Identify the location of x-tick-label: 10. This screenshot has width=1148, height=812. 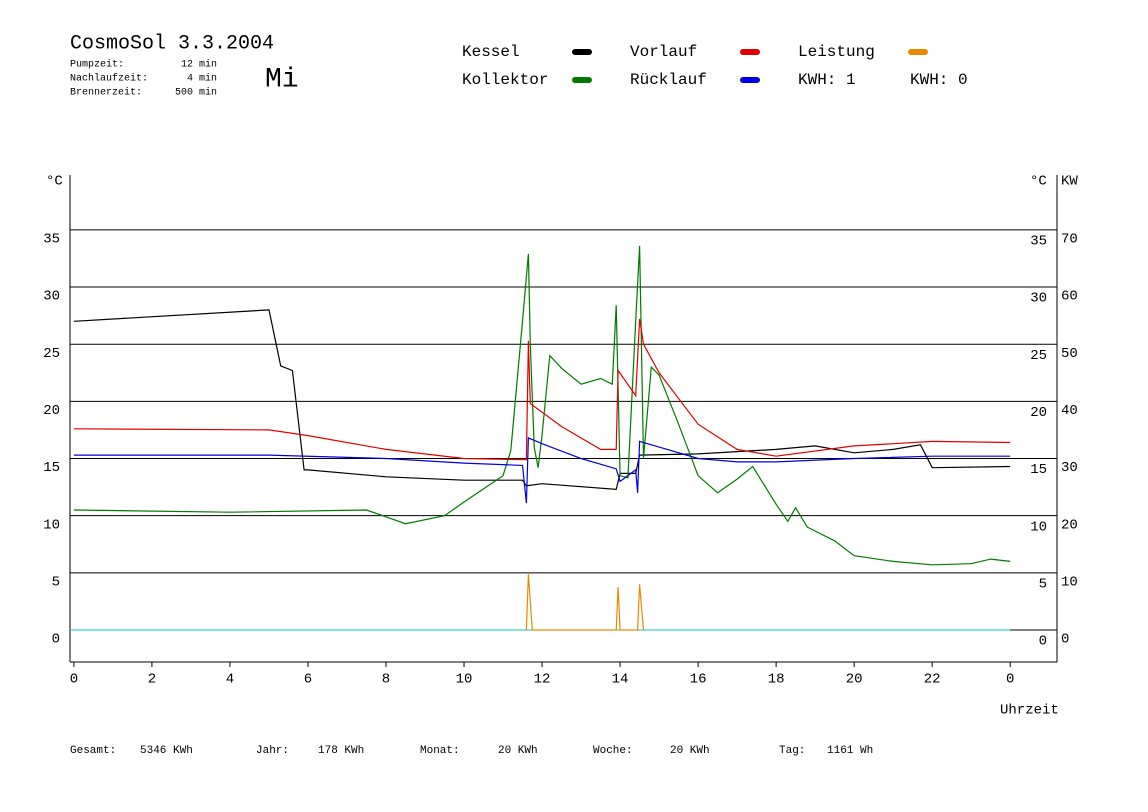
(464, 680).